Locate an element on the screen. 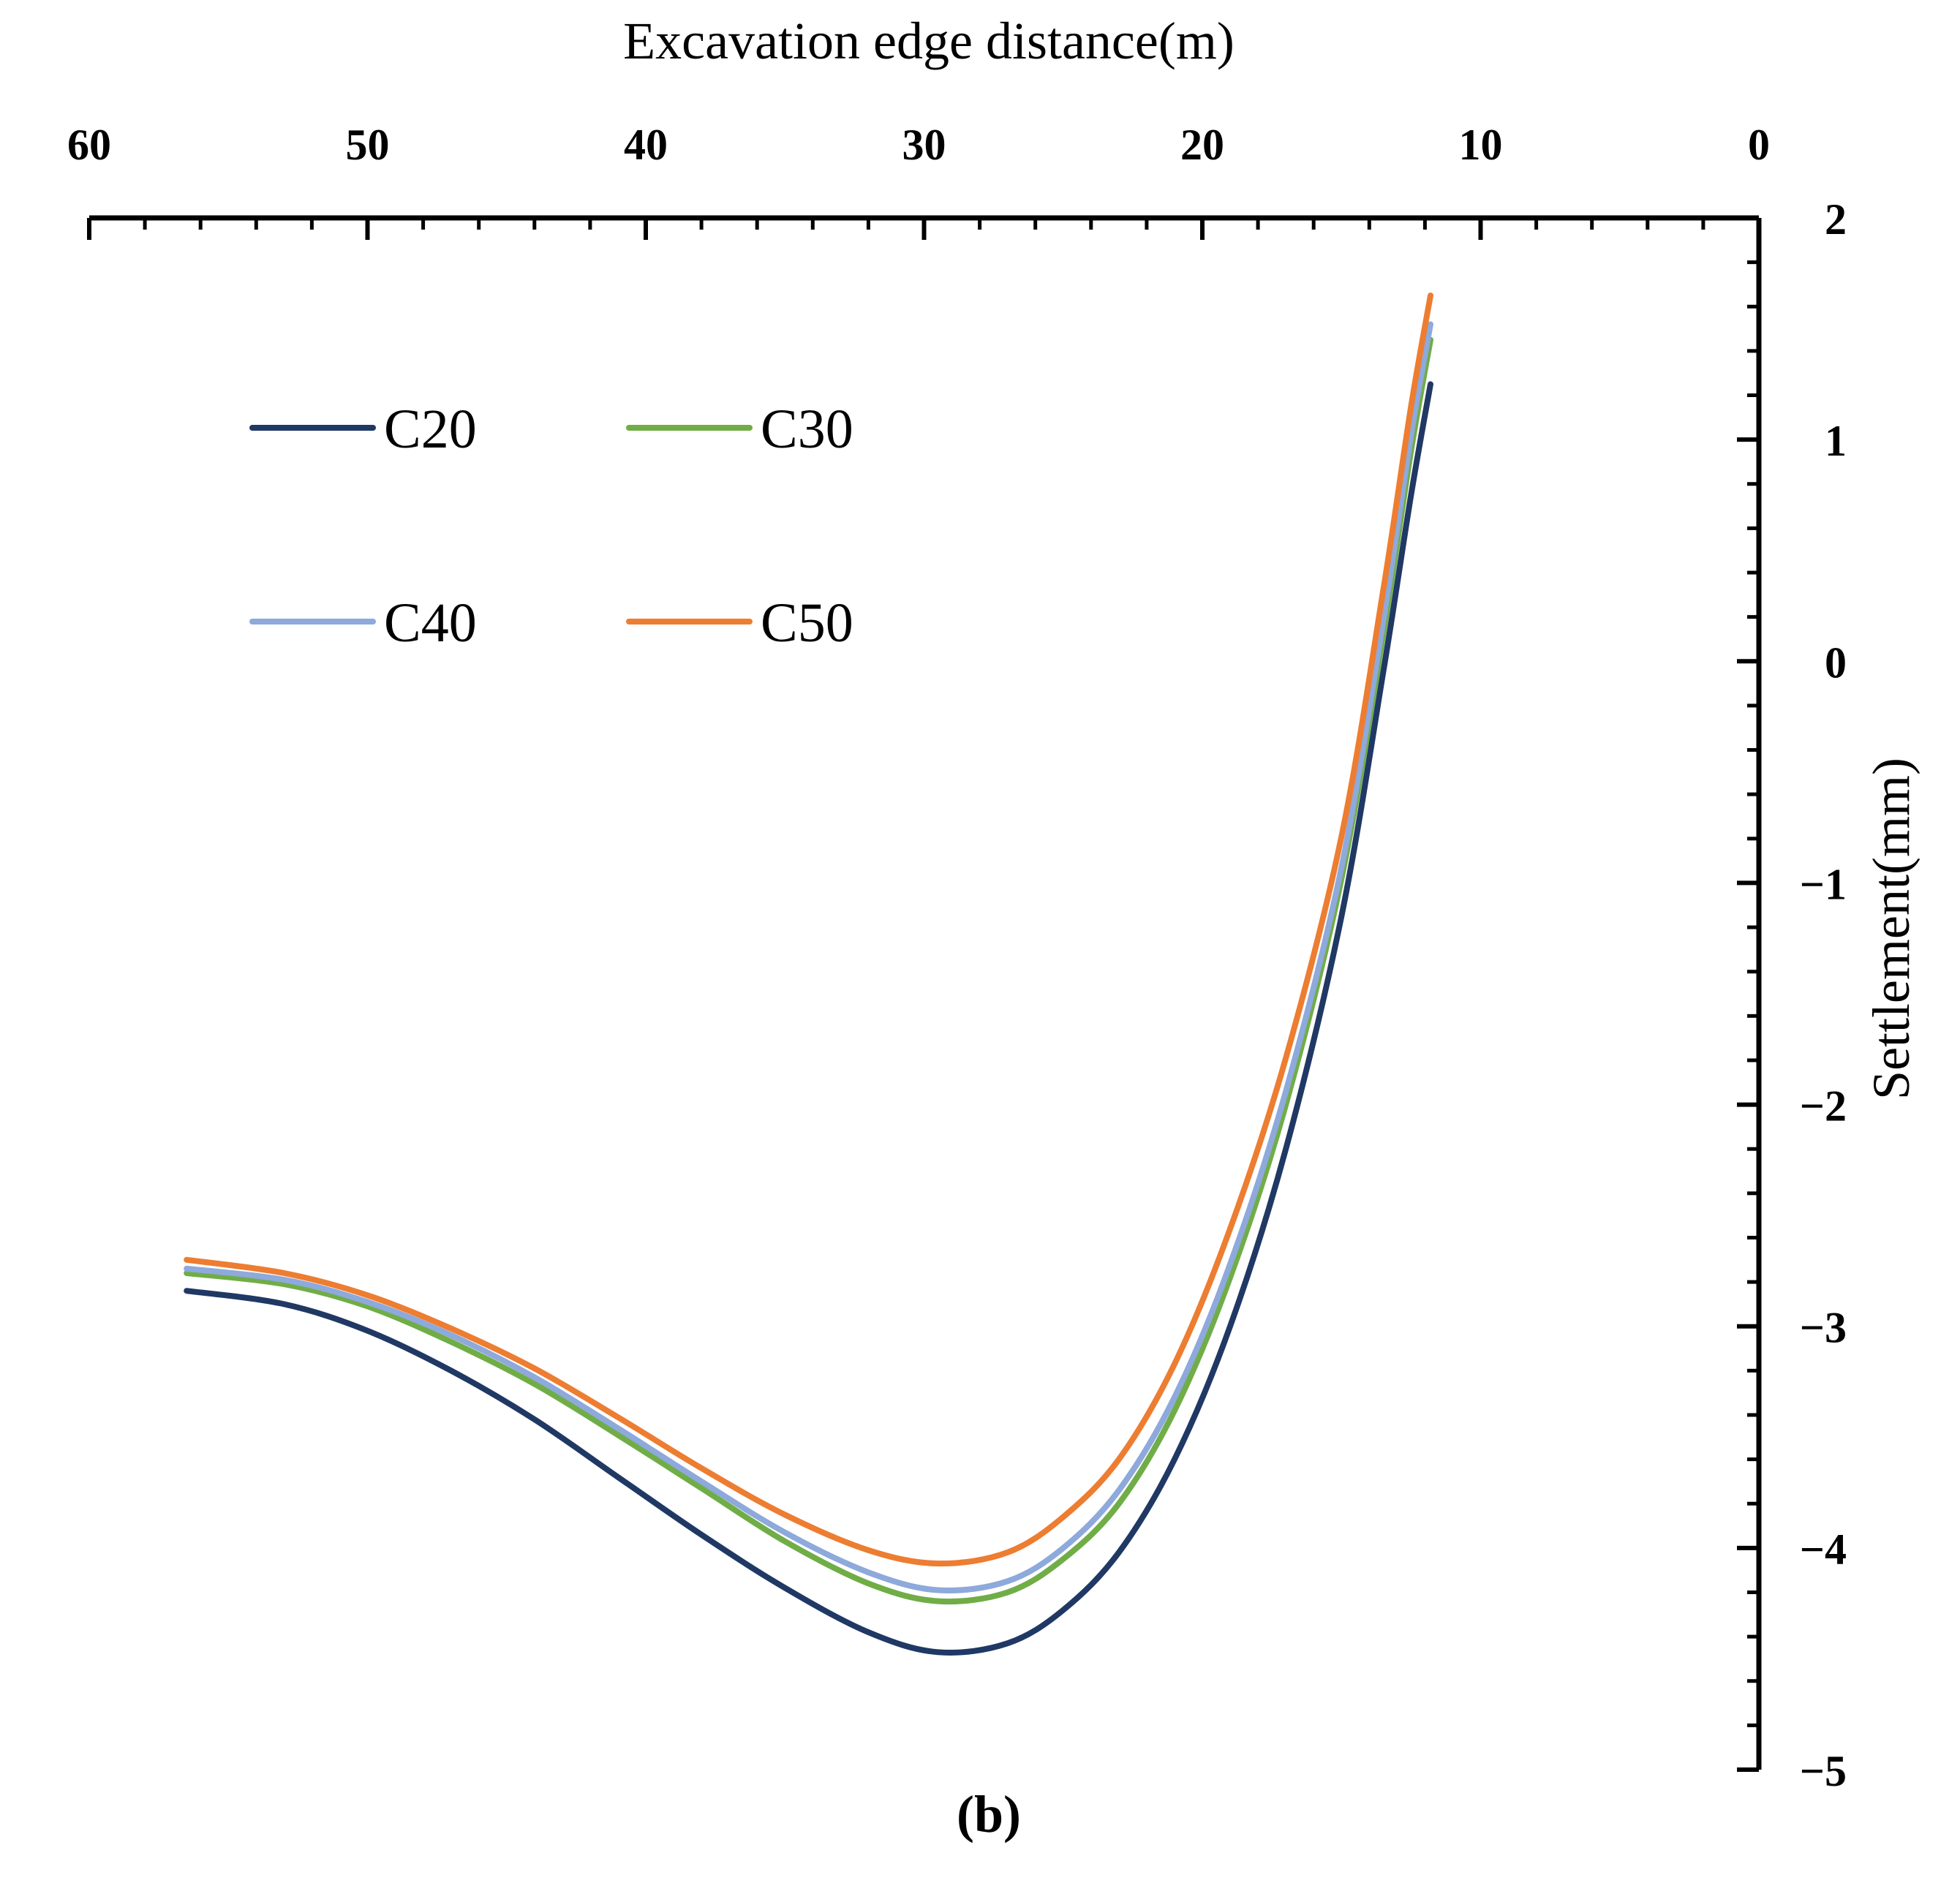 This screenshot has height=1883, width=1960. y-tick-label: 0 is located at coordinates (1836, 662).